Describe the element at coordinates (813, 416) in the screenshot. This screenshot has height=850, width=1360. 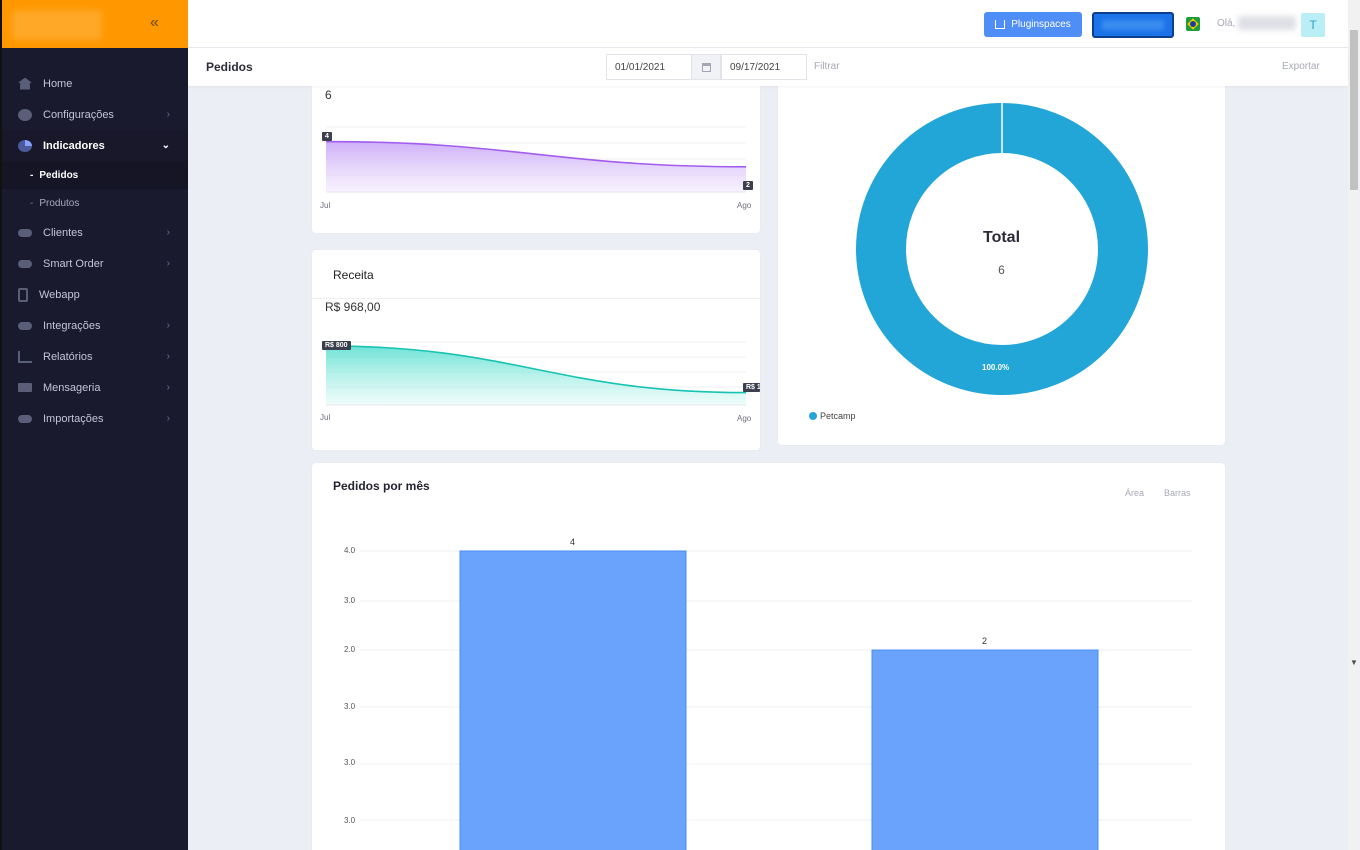
I see `legend-dot-icon` at that location.